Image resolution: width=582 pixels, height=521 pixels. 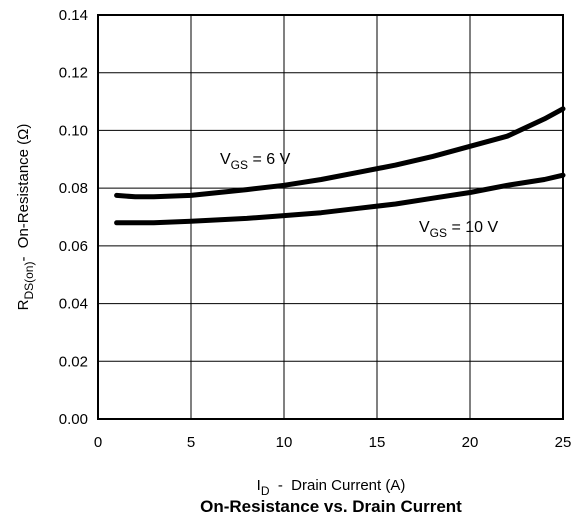 What do you see at coordinates (458, 229) in the screenshot?
I see `series-label-vgs-10: VGS = 10 V` at bounding box center [458, 229].